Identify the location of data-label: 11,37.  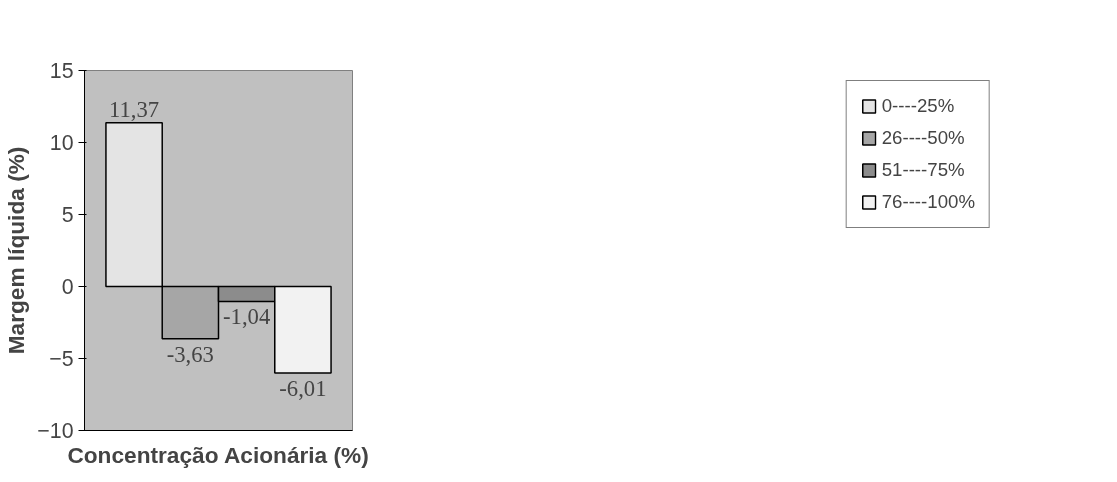
(134, 109).